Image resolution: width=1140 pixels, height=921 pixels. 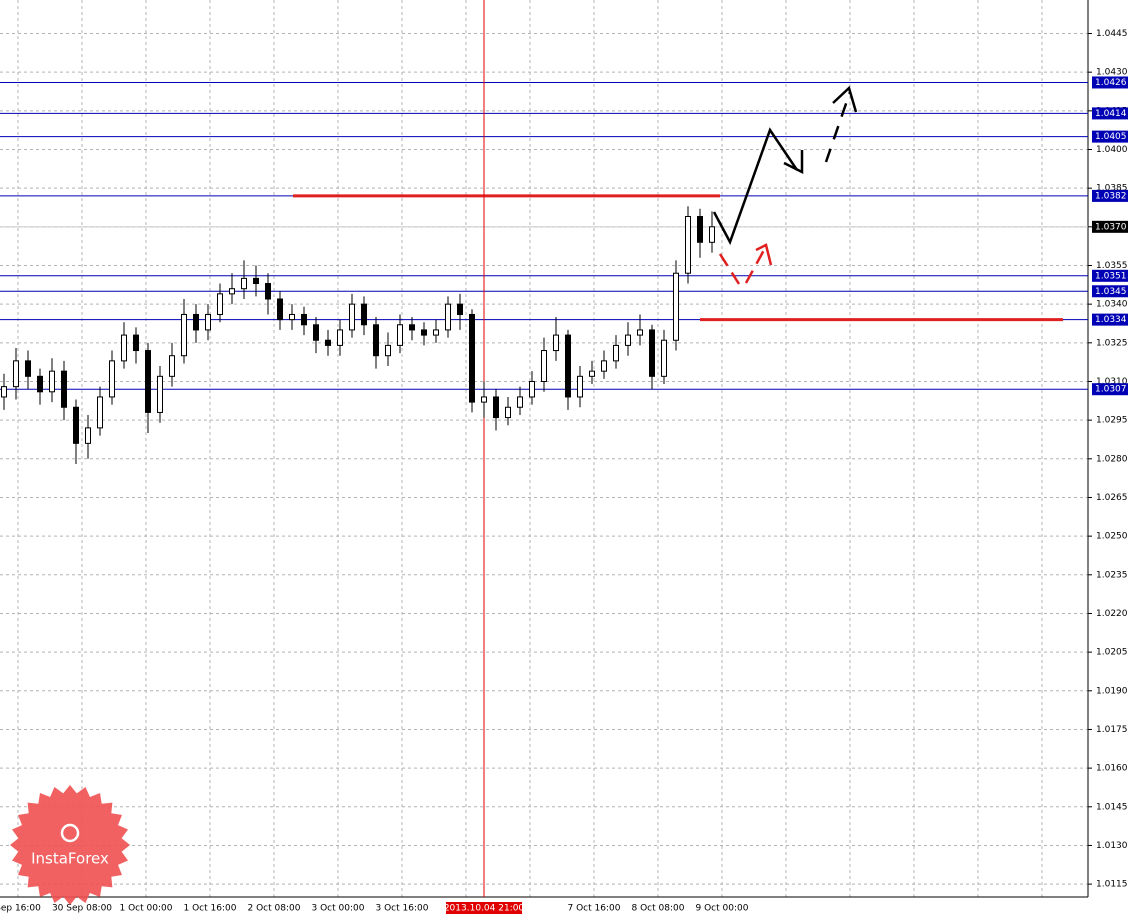 I want to click on cursor-label: 2013.10.04 21:00, so click(x=484, y=909).